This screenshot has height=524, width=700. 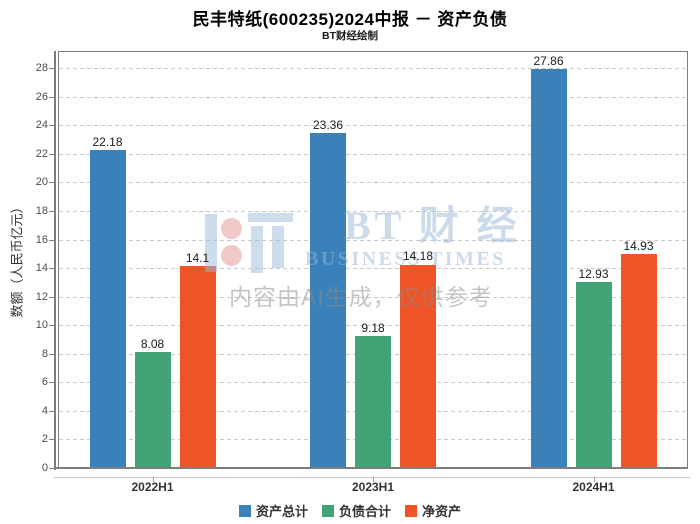 I want to click on bar-value-label: 12.93, so click(x=593, y=274).